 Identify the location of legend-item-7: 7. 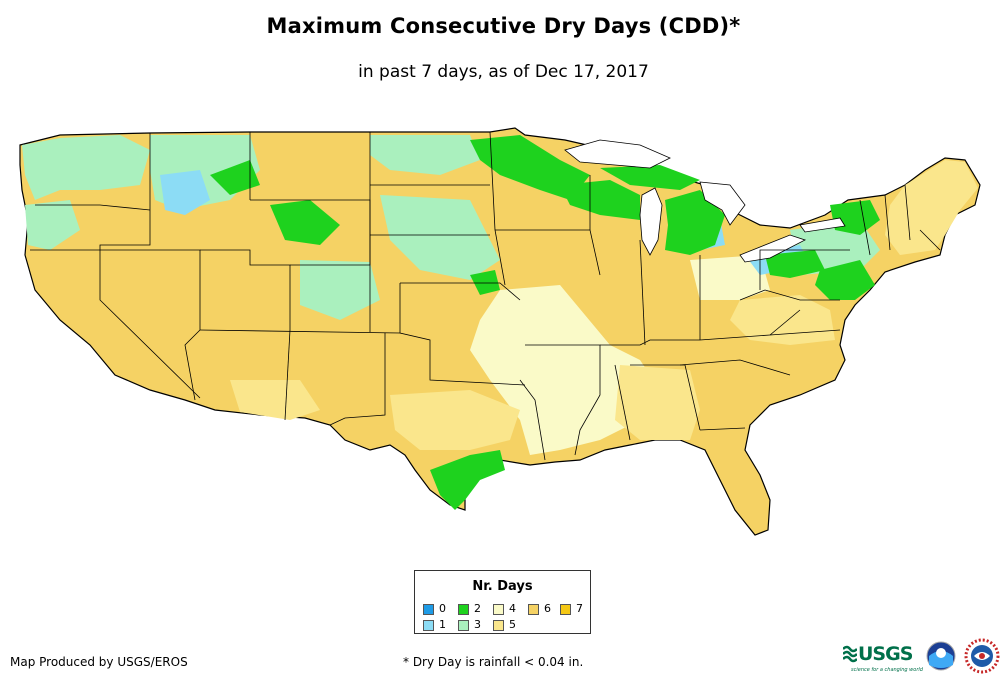
(571, 608).